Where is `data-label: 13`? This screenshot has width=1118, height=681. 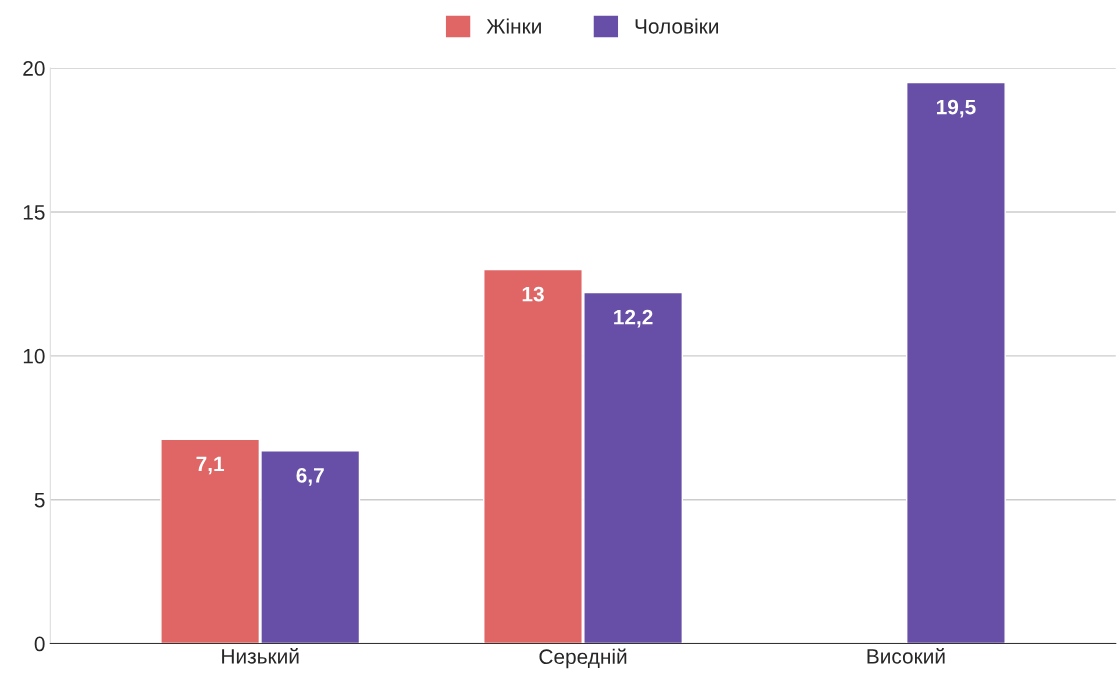
data-label: 13 is located at coordinates (533, 294).